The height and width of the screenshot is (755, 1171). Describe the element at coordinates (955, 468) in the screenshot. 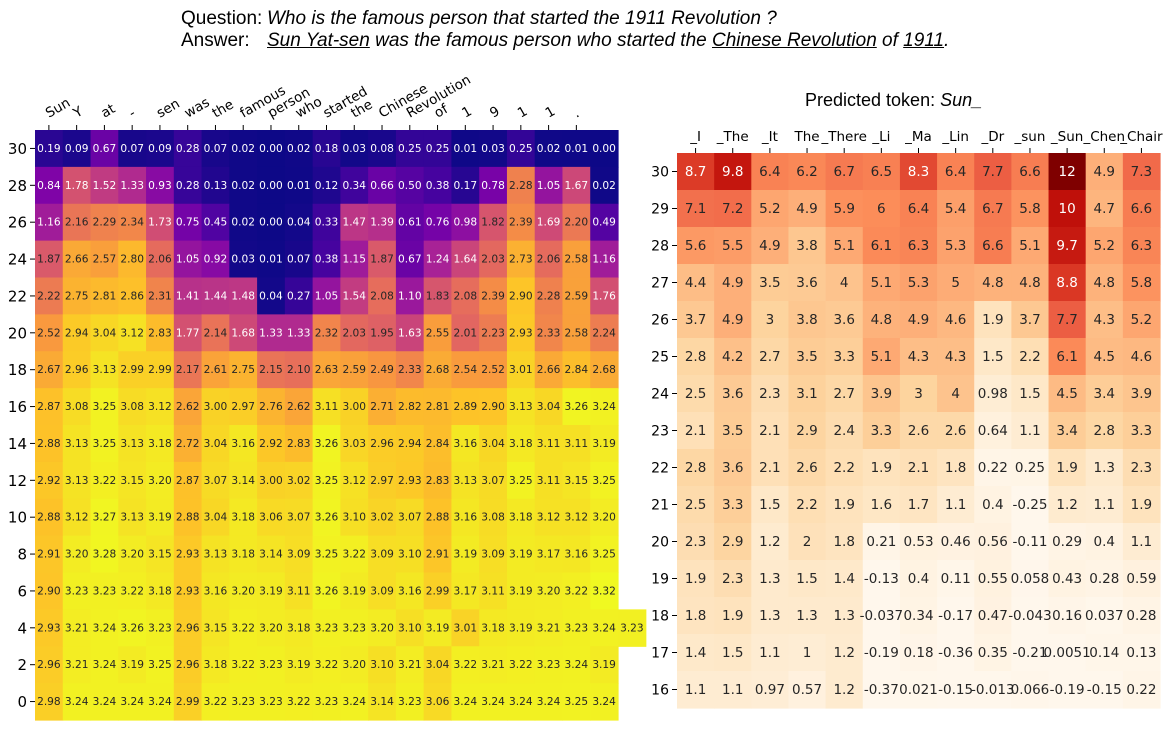

I see `cell-value-label: 1.8` at that location.